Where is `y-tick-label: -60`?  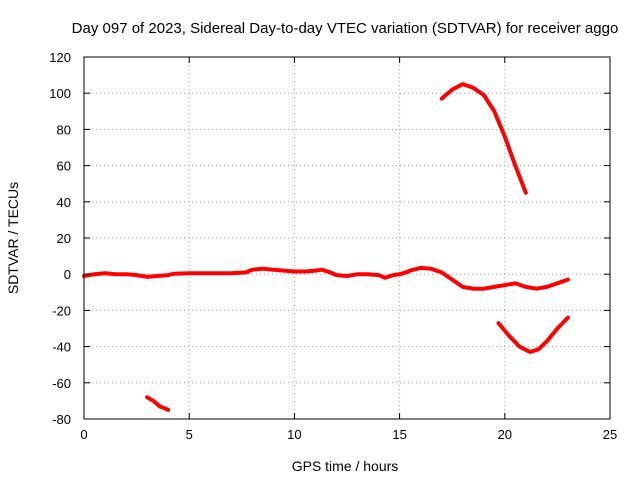
y-tick-label: -60 is located at coordinates (61, 383).